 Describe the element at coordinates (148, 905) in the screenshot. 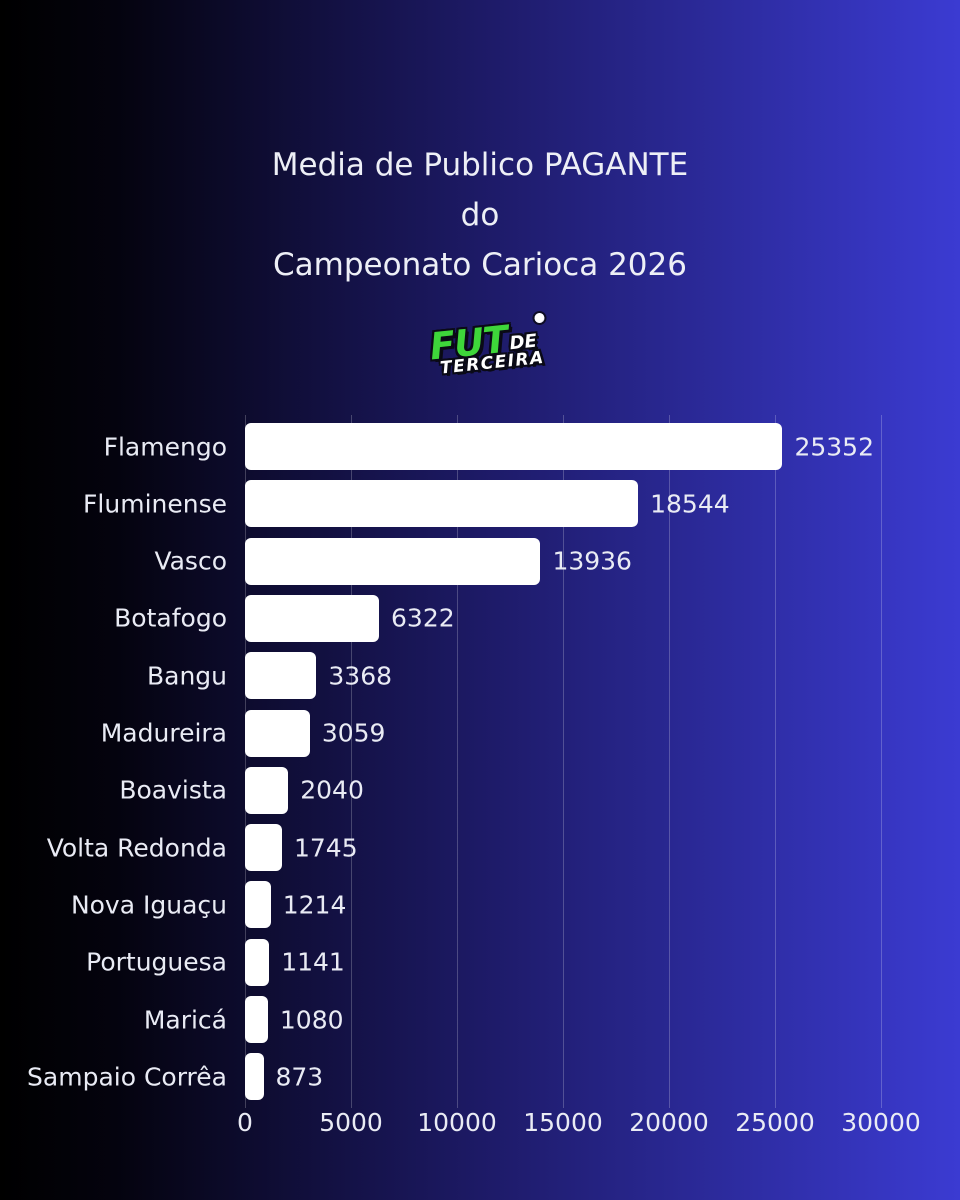

I see `category-label: Nova Iguaçu` at that location.